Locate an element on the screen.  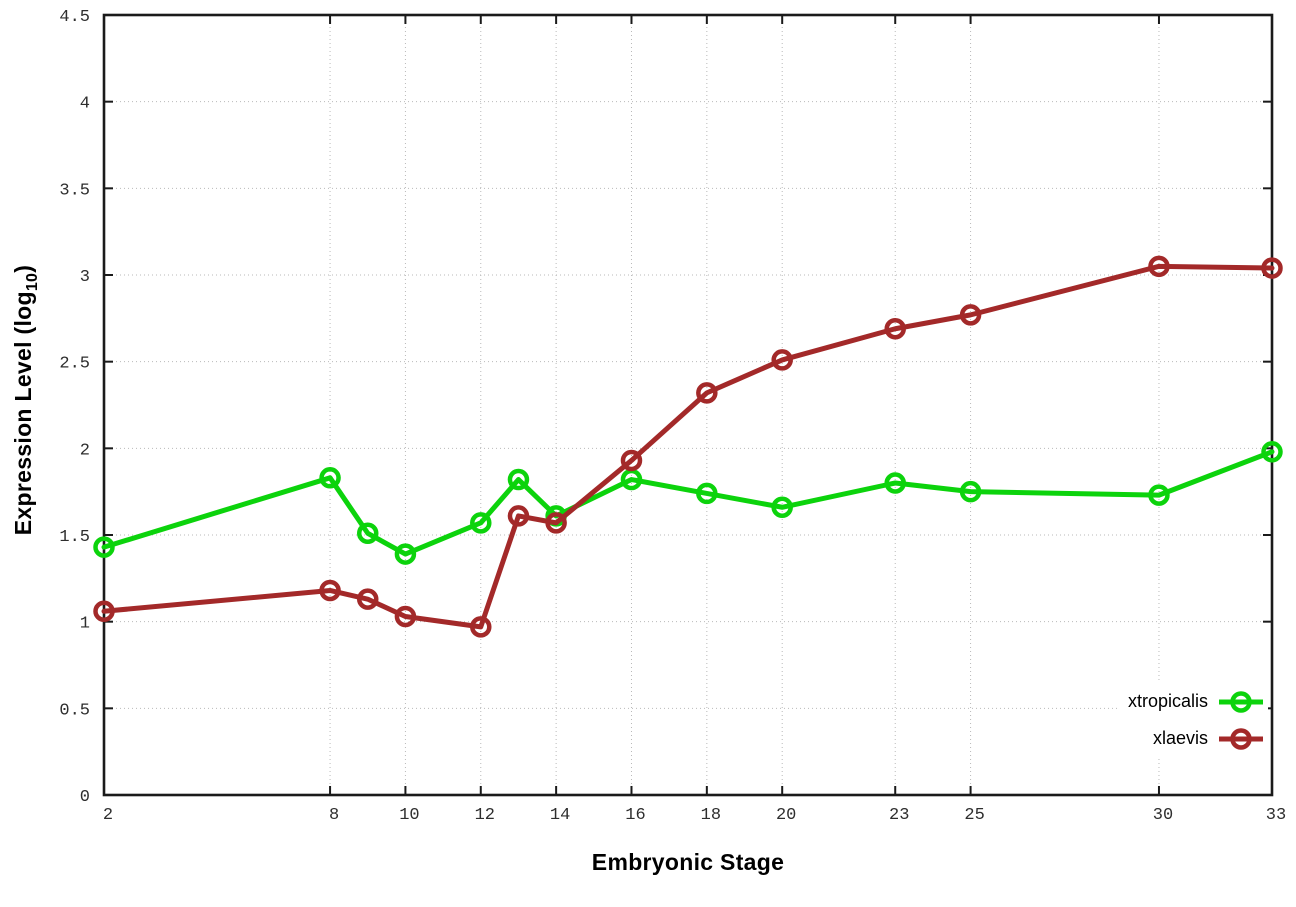
y-tick-label-2: 2 is located at coordinates (85, 450).